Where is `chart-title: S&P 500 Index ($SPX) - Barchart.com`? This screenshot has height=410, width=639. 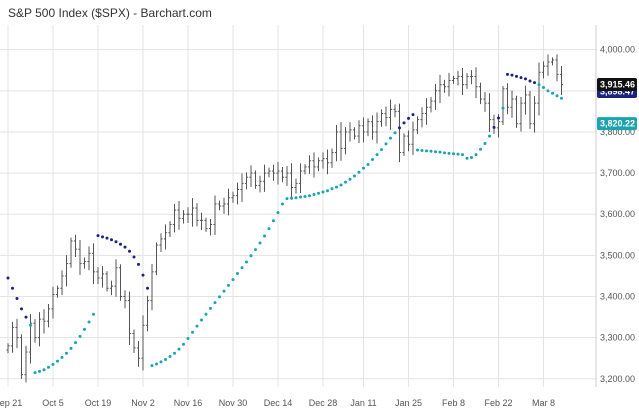
chart-title: S&P 500 Index ($SPX) - Barchart.com is located at coordinates (110, 13).